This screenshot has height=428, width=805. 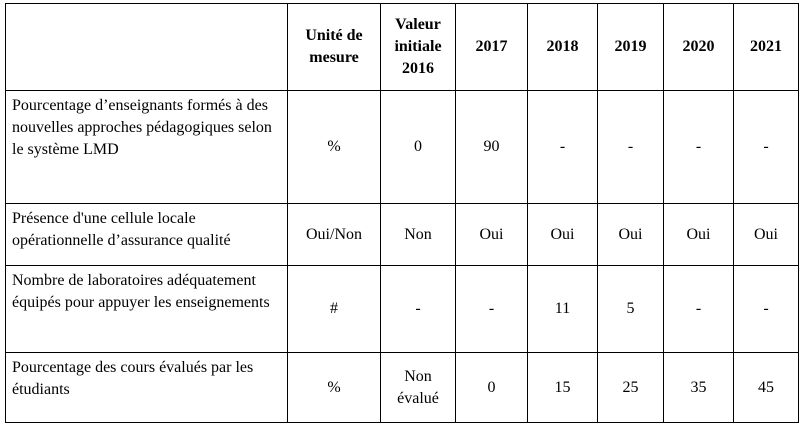 What do you see at coordinates (630, 47) in the screenshot?
I see `cell: 2019` at bounding box center [630, 47].